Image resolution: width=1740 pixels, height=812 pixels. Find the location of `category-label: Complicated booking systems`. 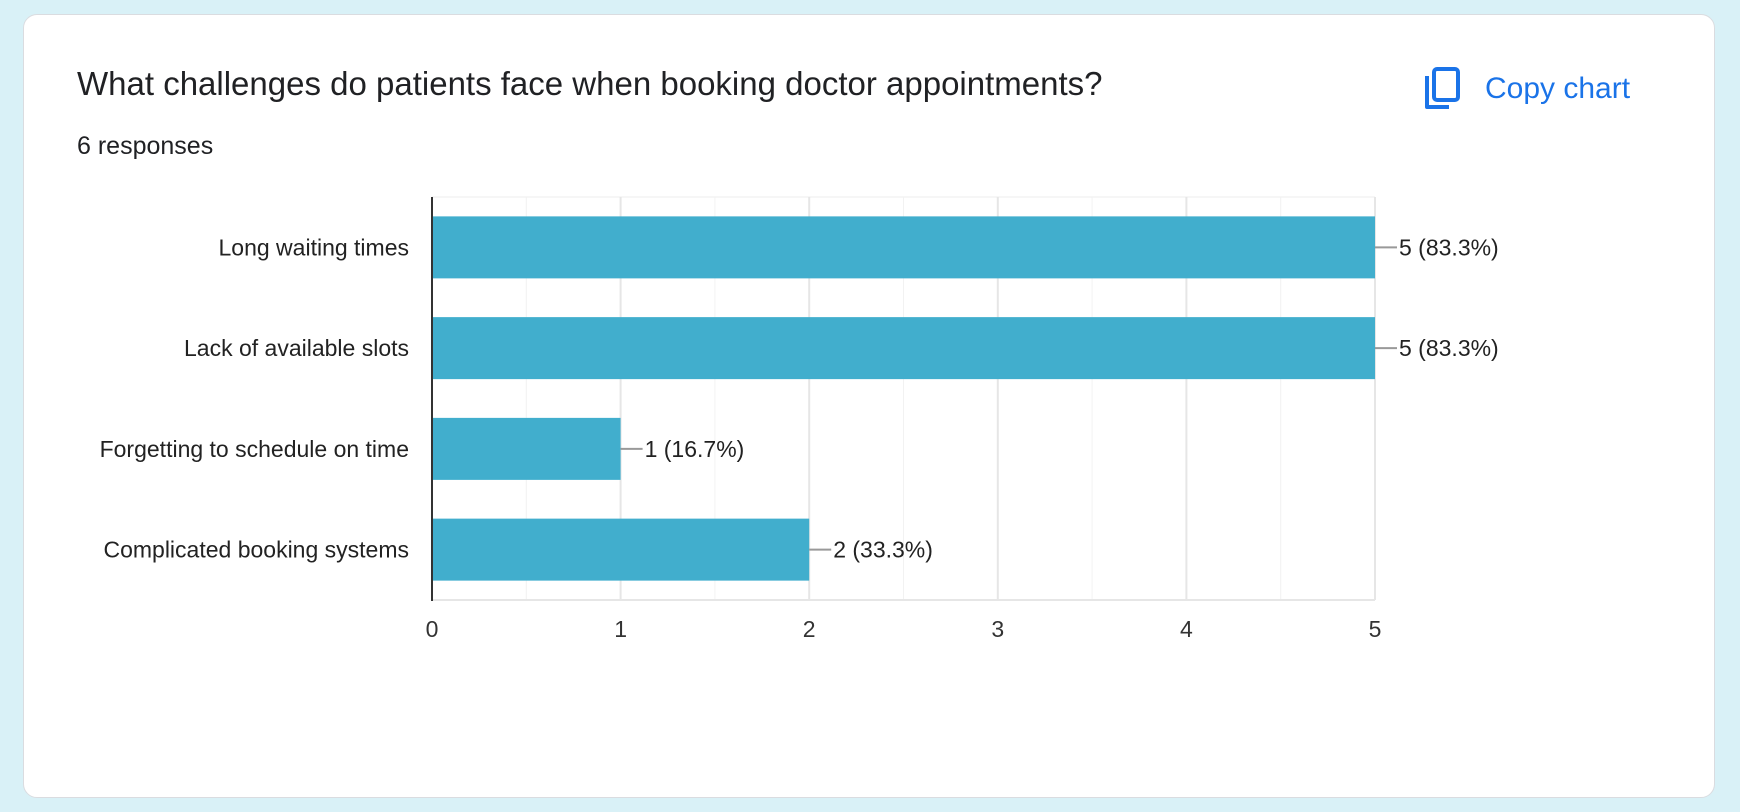

category-label: Complicated booking systems is located at coordinates (256, 550).